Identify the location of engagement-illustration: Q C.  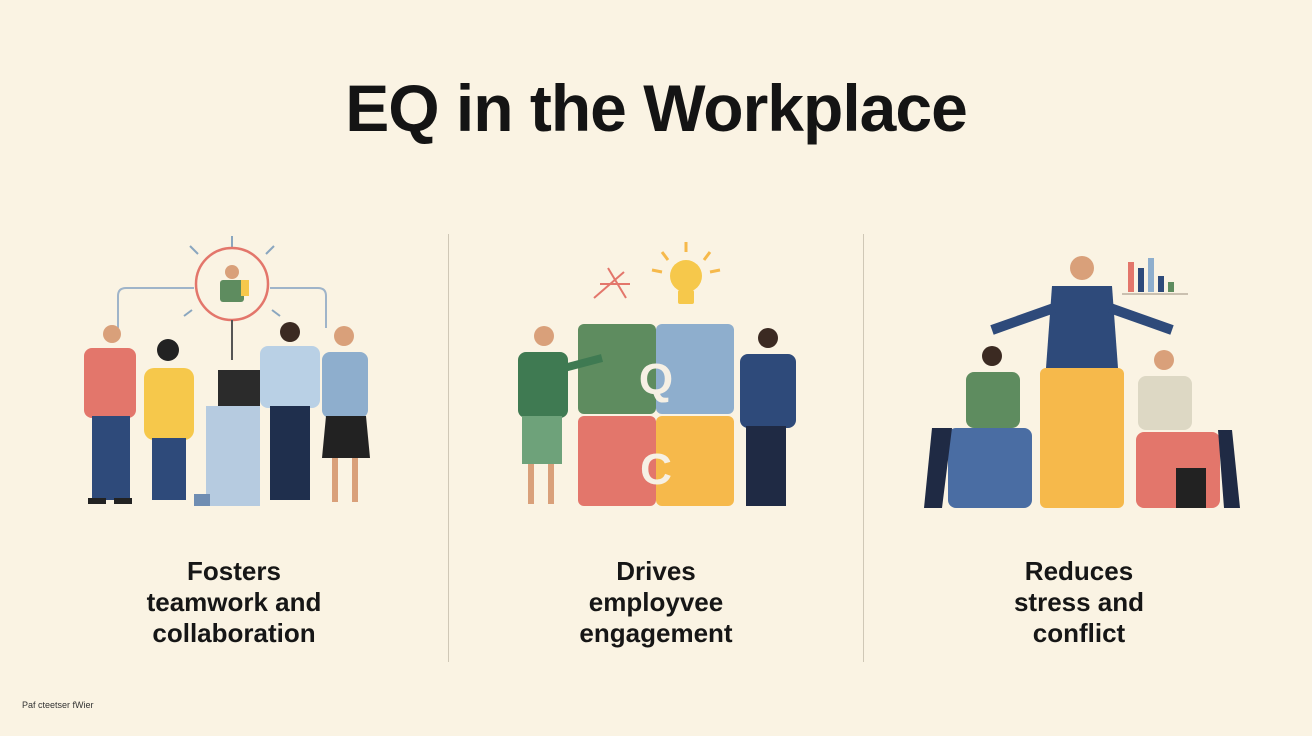
(700, 378).